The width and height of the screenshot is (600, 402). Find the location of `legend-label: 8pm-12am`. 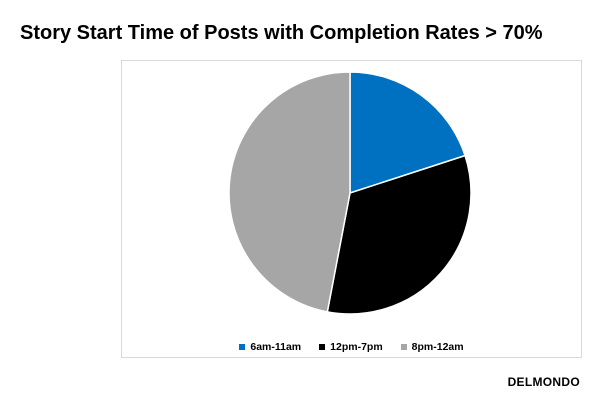

legend-label: 8pm-12am is located at coordinates (437, 347).